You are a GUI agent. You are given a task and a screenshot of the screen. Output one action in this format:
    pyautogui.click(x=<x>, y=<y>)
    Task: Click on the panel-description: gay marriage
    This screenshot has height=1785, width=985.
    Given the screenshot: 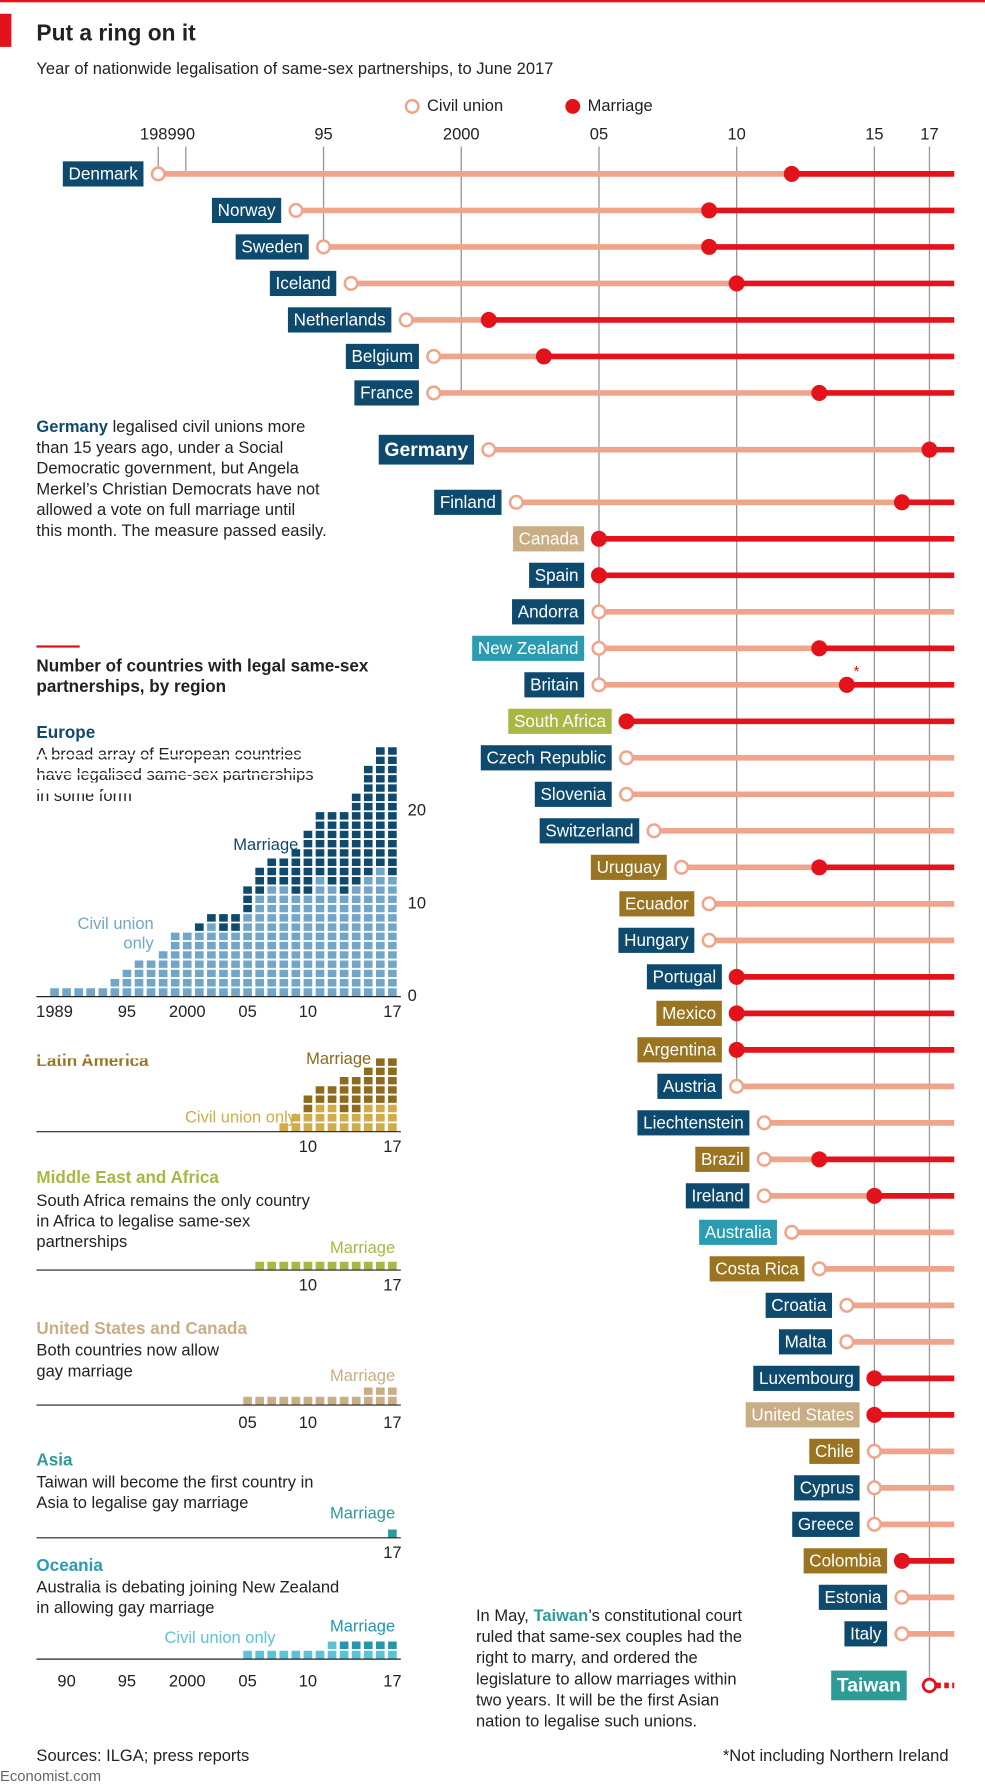 What is the action you would take?
    pyautogui.click(x=84, y=1370)
    